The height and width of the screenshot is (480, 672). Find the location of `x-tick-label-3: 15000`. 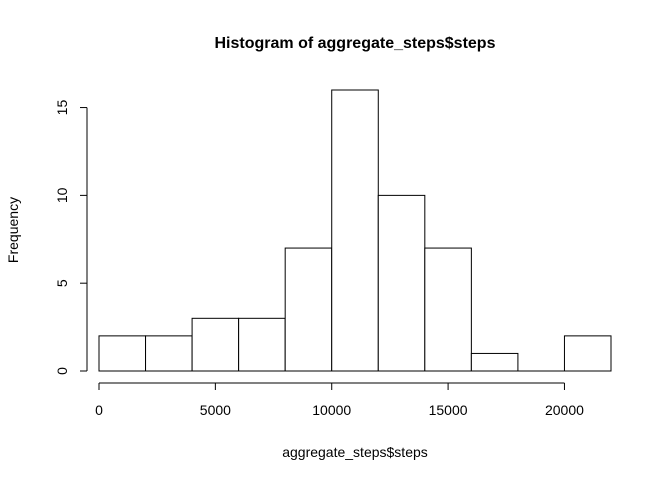

x-tick-label-3: 15000 is located at coordinates (448, 410).